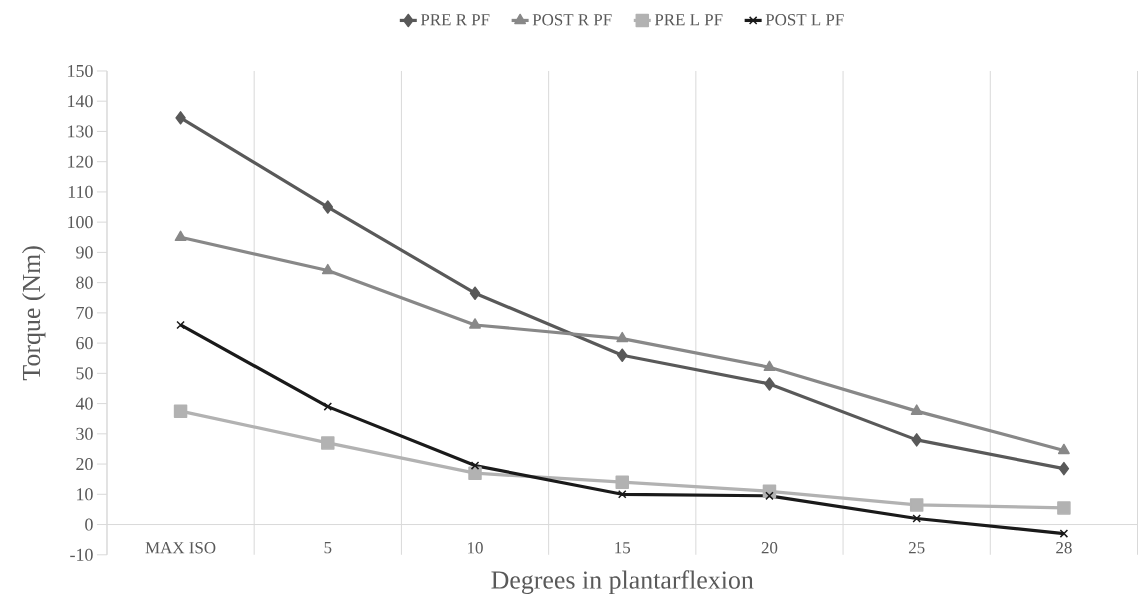  I want to click on y-axis-title: Torque (Nm), so click(33, 313).